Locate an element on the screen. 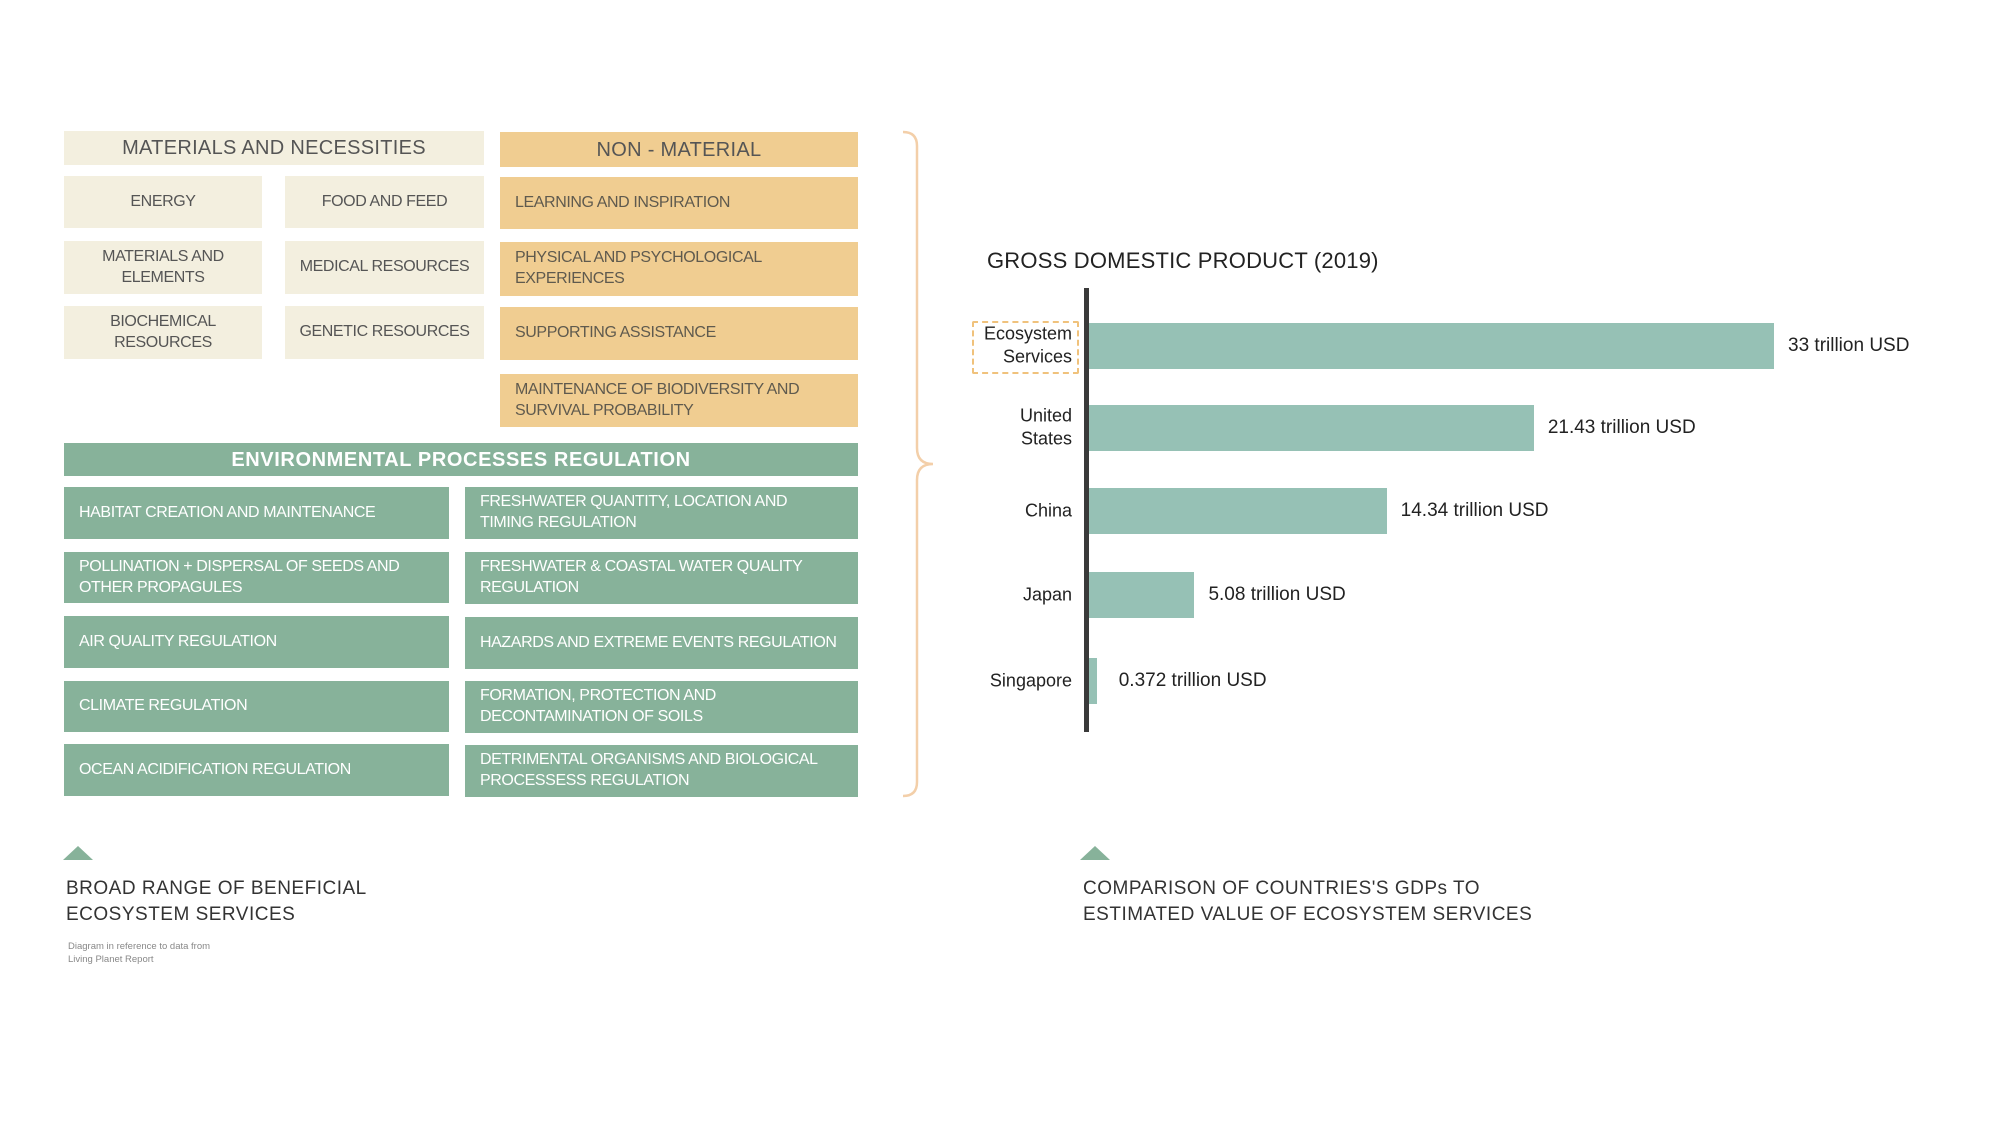 This screenshot has height=1125, width=2000. regulation-item: AIR QUALITY REGULATION is located at coordinates (256, 642).